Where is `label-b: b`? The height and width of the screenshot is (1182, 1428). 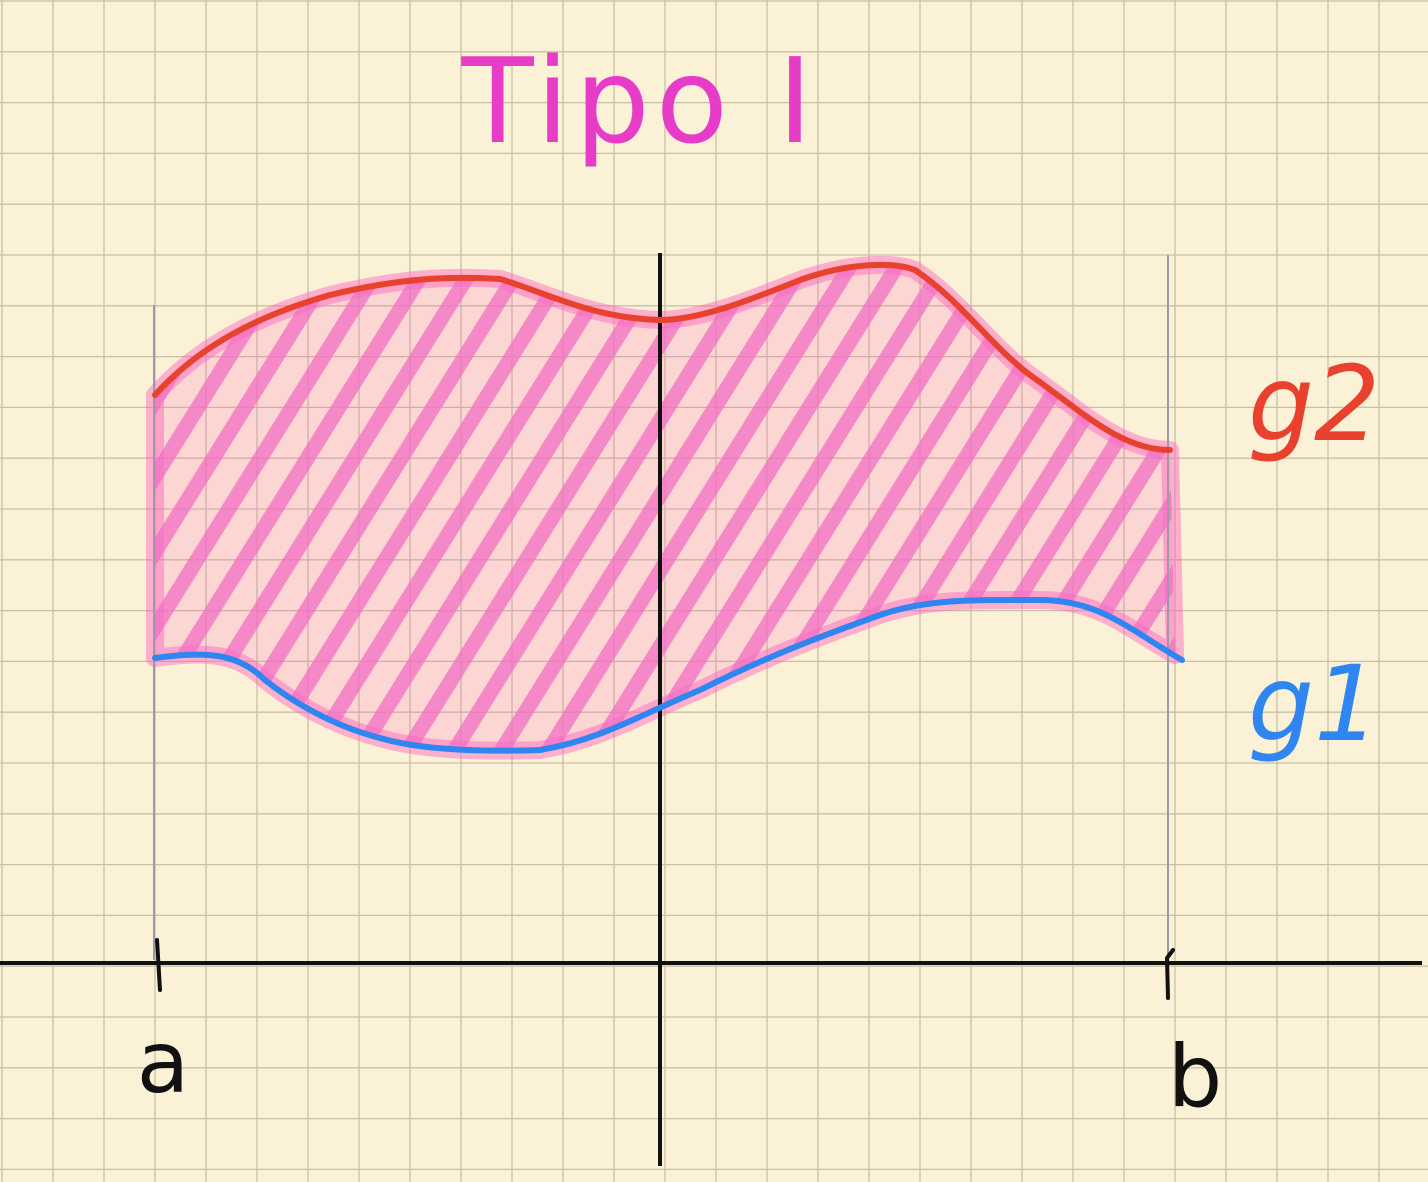
label-b: b is located at coordinates (1195, 1077).